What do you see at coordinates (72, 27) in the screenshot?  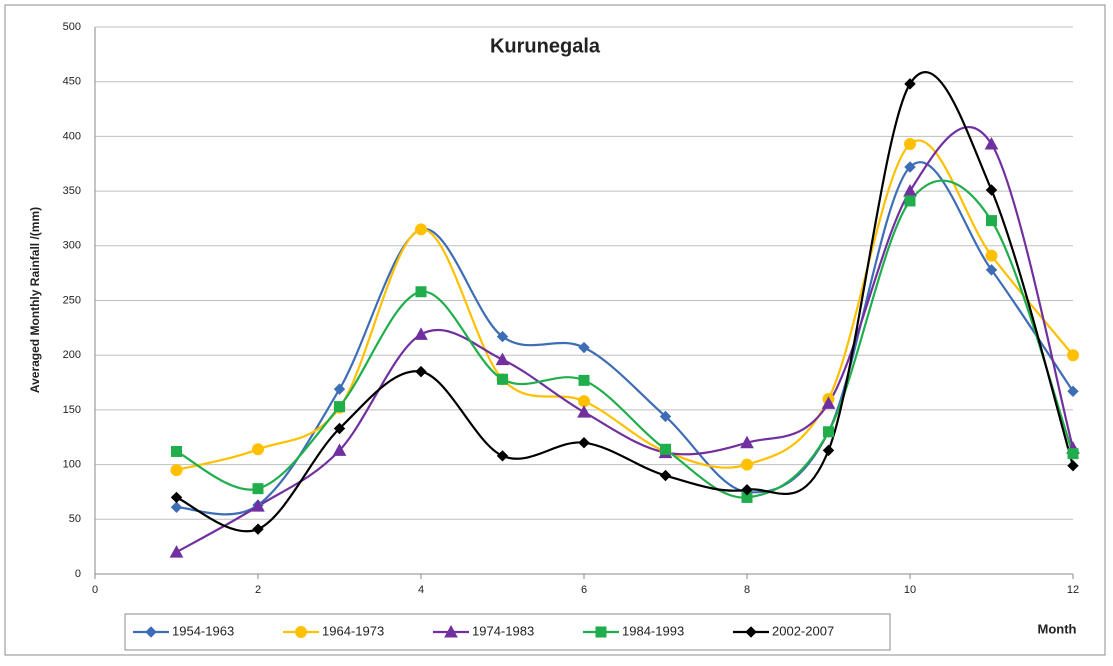 I see `y-tick-label: 500` at bounding box center [72, 27].